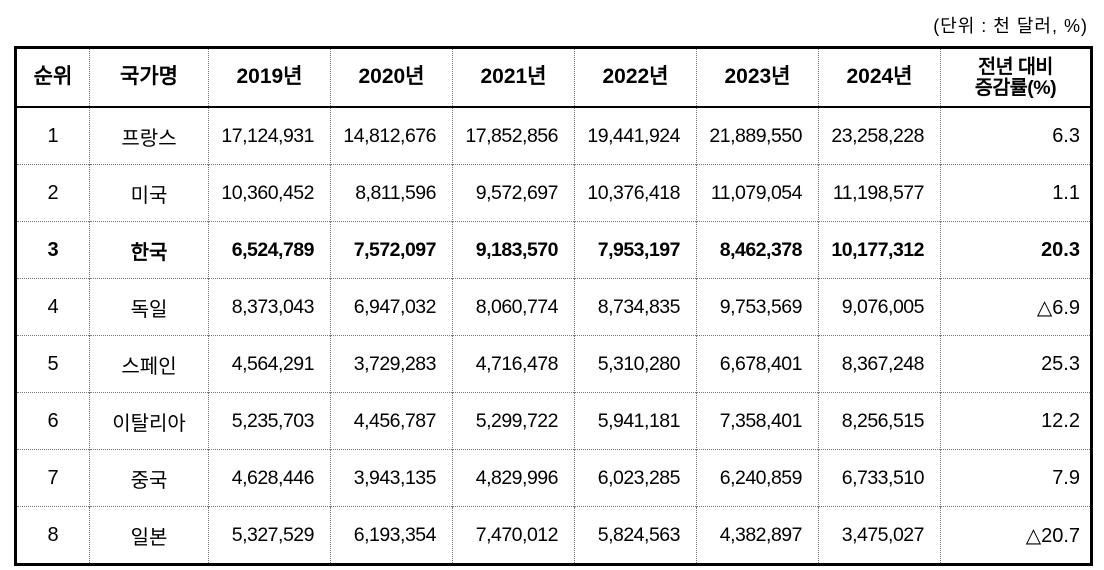 The width and height of the screenshot is (1104, 570). What do you see at coordinates (52, 421) in the screenshot?
I see `rank-cell: 6` at bounding box center [52, 421].